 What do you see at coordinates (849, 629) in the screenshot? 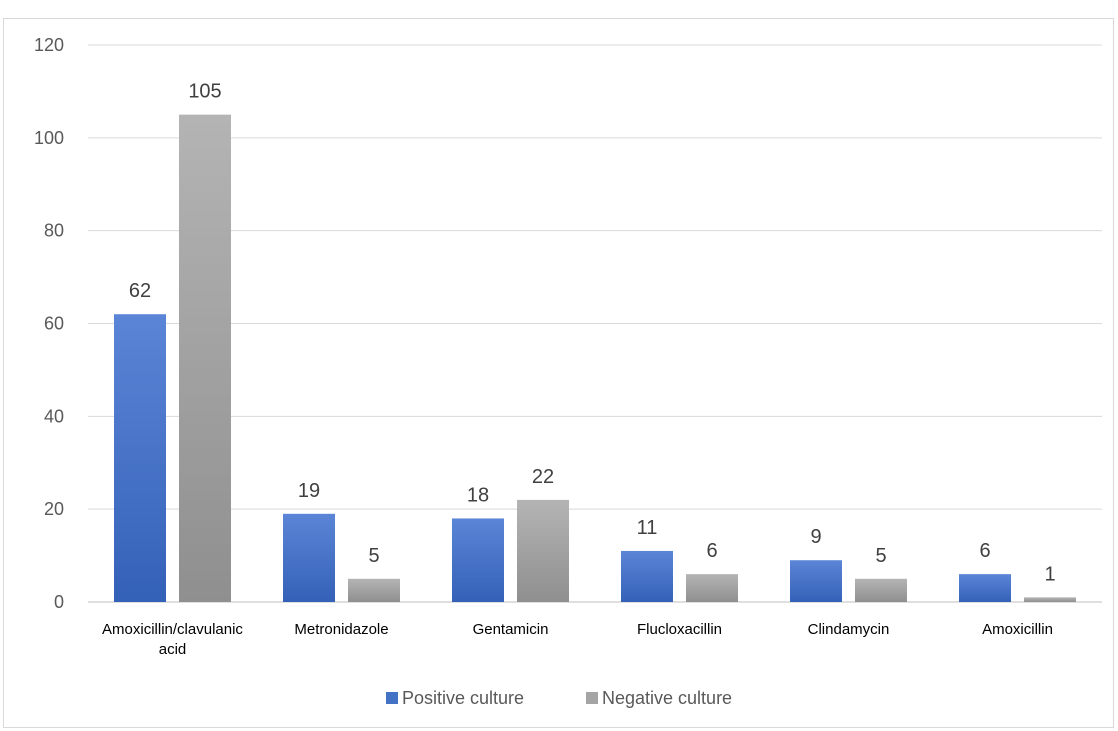
I see `x-tick-label: Clindamycin` at bounding box center [849, 629].